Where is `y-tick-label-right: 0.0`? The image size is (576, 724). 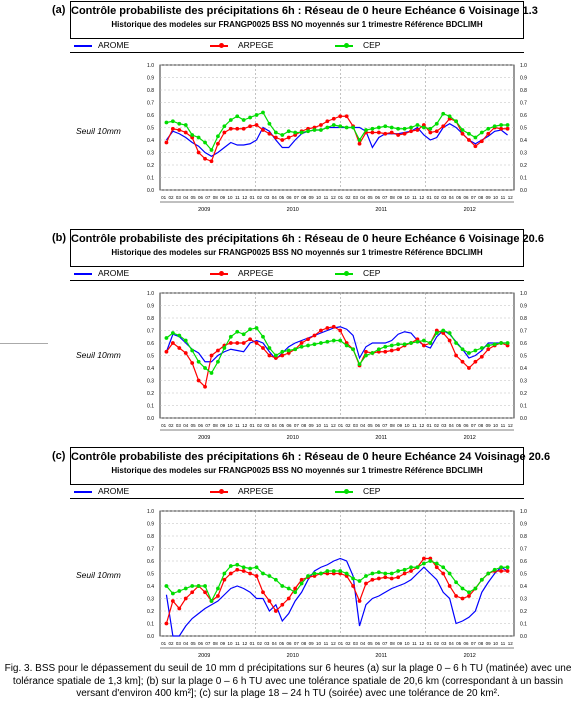
y-tick-label-right: 0.0 is located at coordinates (523, 419).